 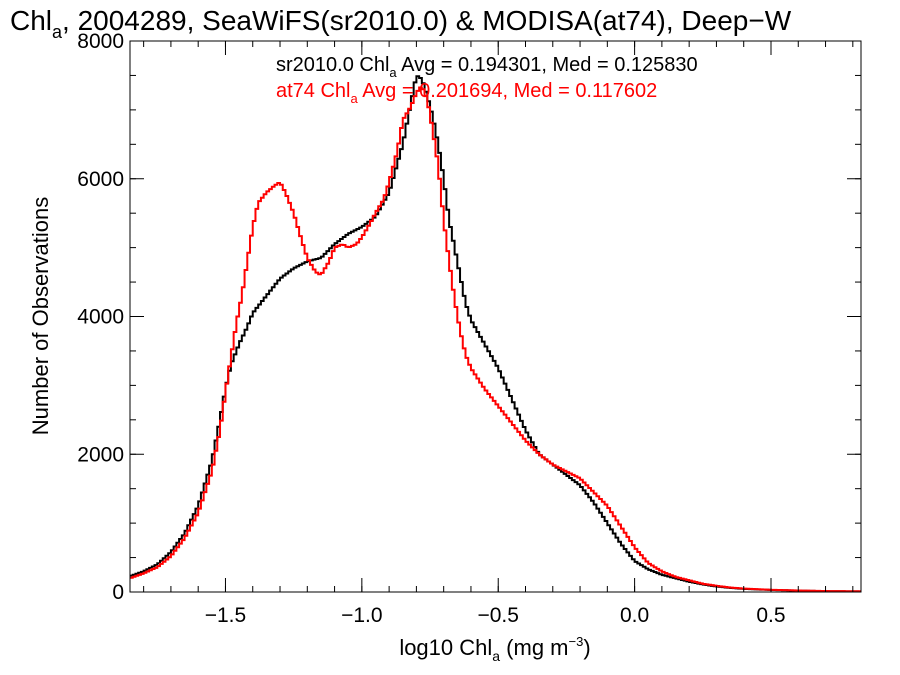 I want to click on annotation-text: sr2010.0 Chl, so click(x=332, y=65).